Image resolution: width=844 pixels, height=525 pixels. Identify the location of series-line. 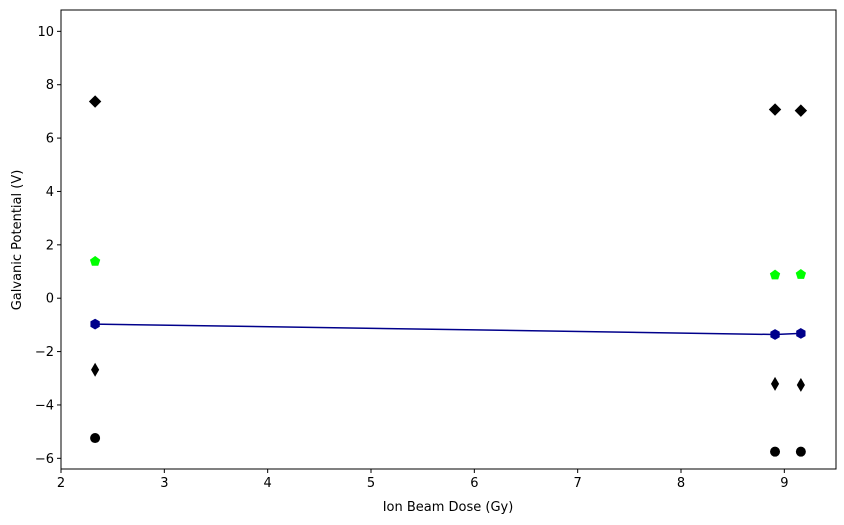
(448, 329).